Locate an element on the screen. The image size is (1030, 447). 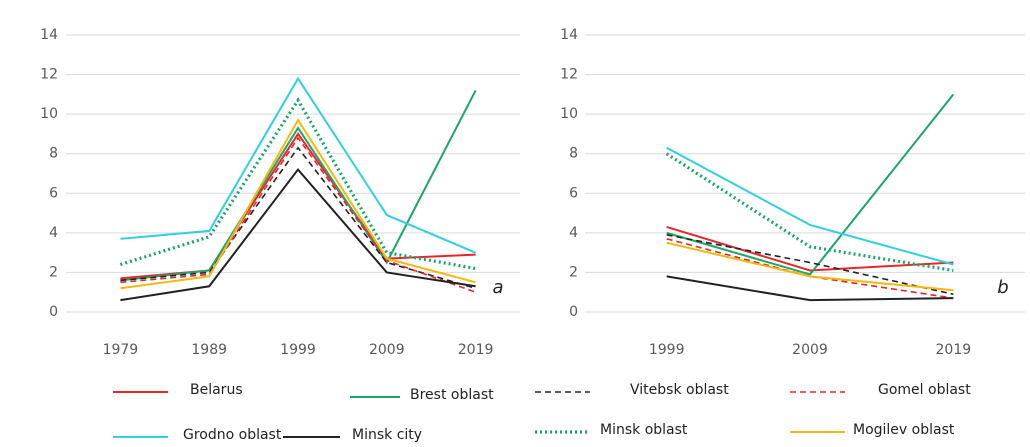
legend-label: Gomel oblast is located at coordinates (924, 390).